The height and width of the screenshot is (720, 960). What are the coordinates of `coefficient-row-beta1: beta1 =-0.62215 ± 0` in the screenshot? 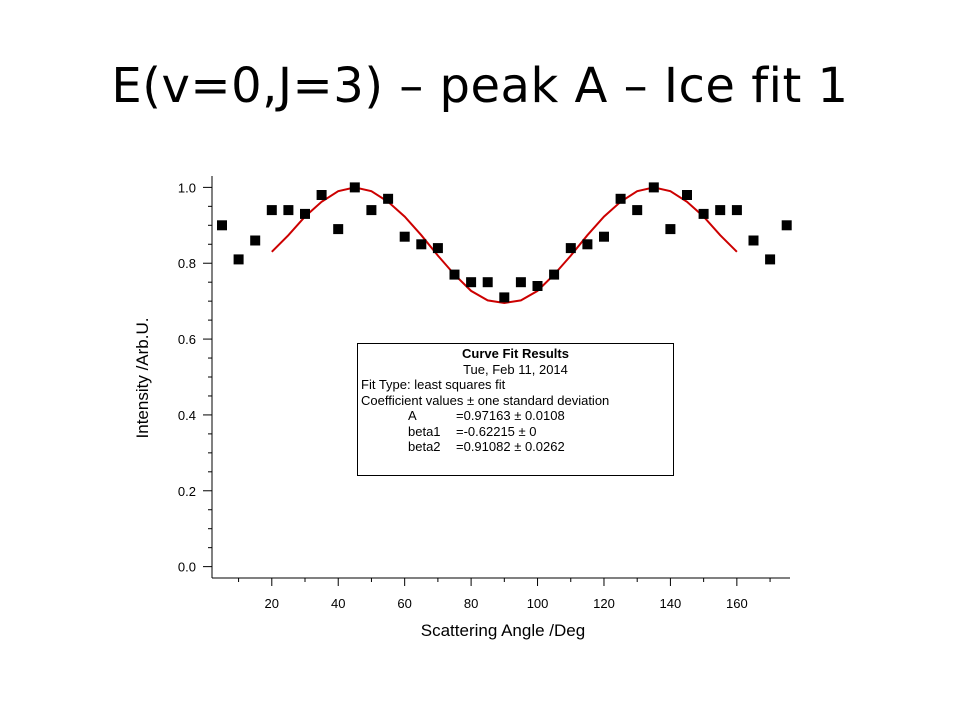 It's located at (515, 432).